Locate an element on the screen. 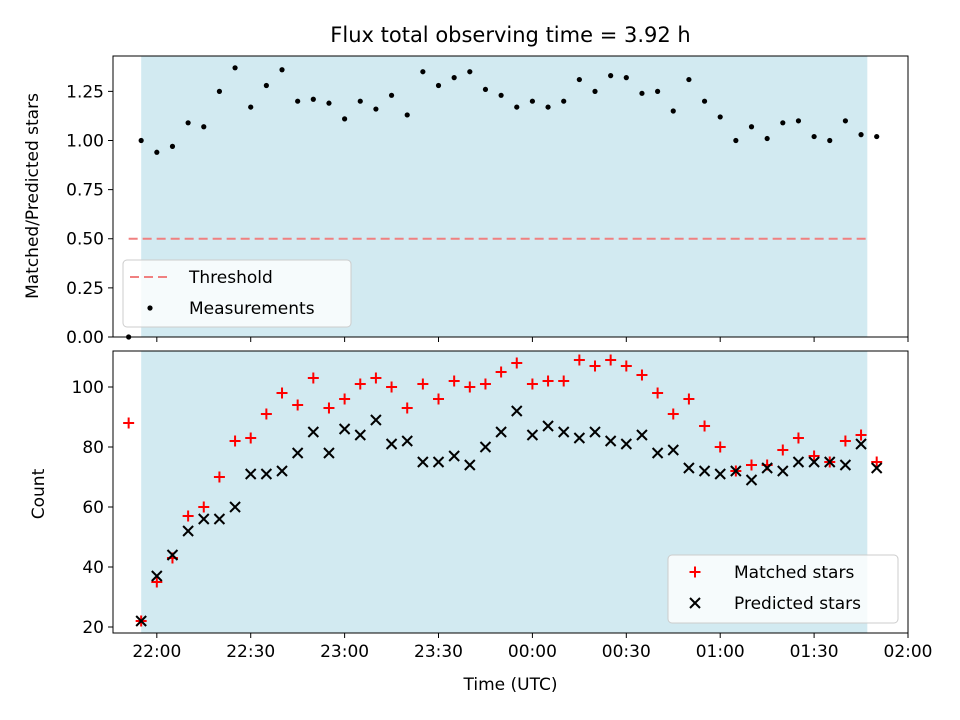 The width and height of the screenshot is (960, 720). time-x-axis-label: Time (UTC) is located at coordinates (510, 685).